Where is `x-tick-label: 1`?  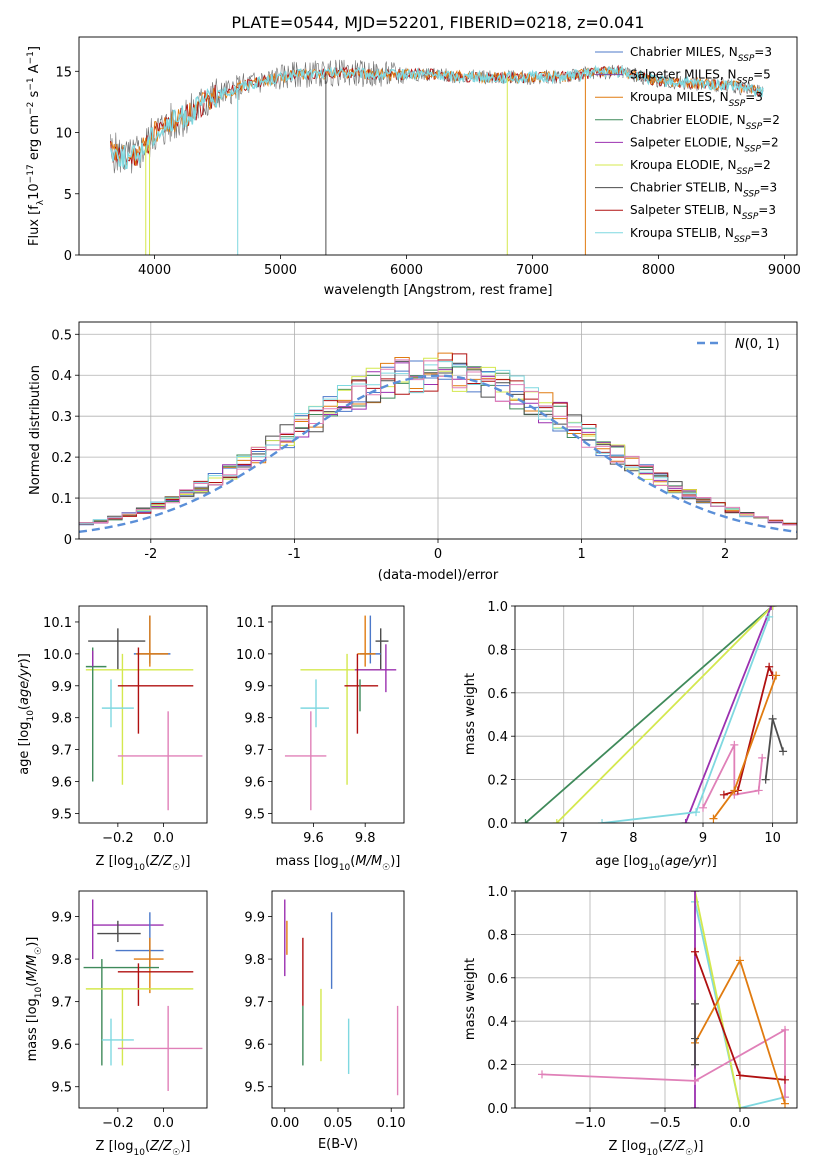 x-tick-label: 1 is located at coordinates (581, 554).